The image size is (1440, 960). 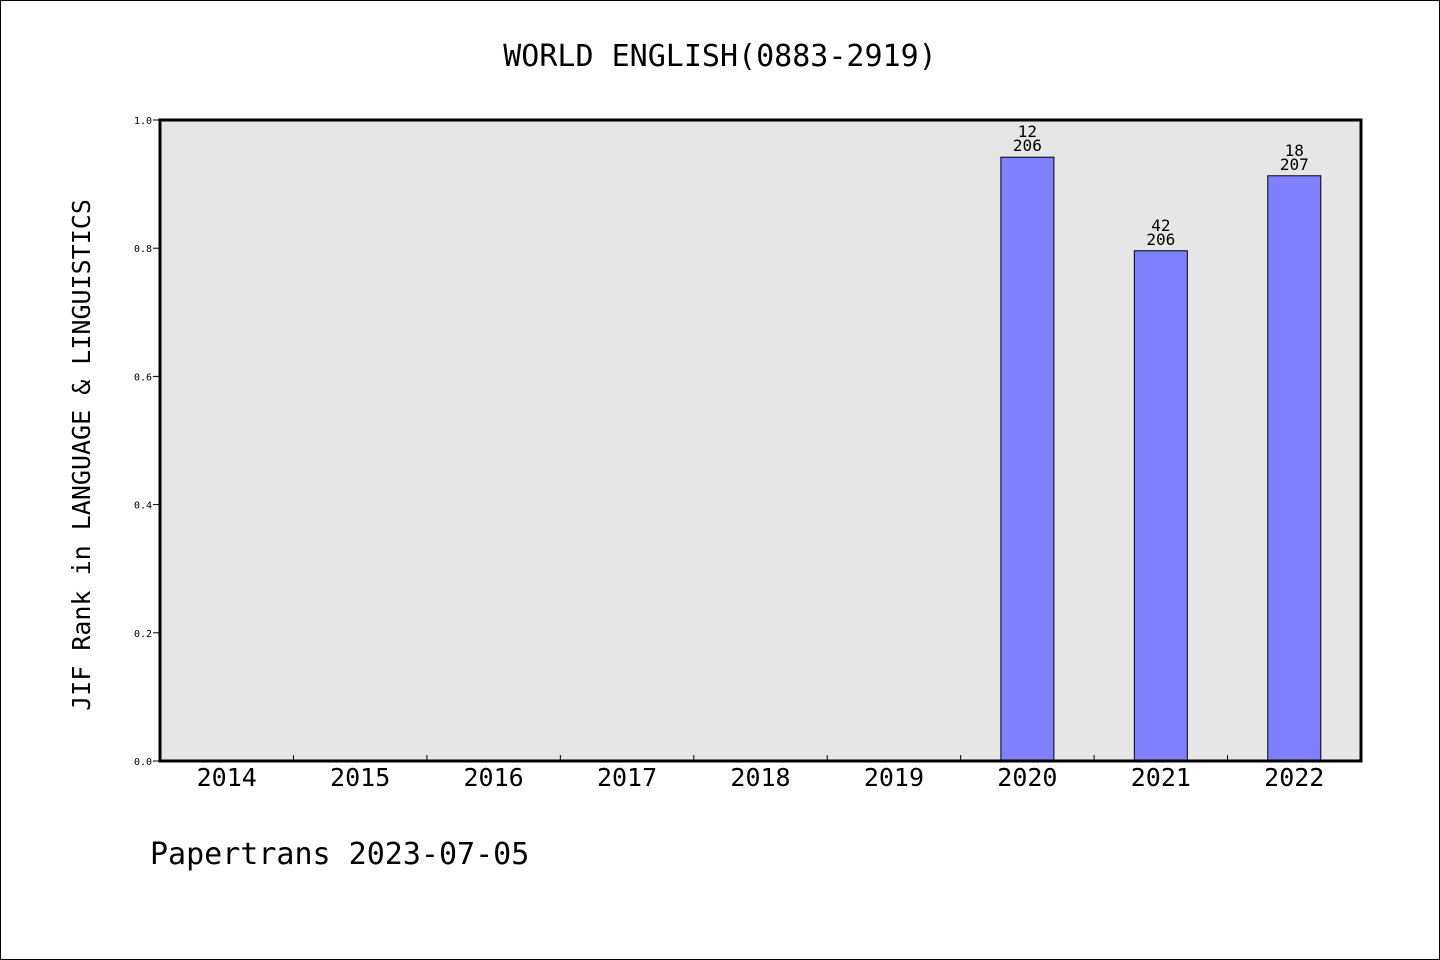 What do you see at coordinates (1027, 459) in the screenshot?
I see `bar-2020` at bounding box center [1027, 459].